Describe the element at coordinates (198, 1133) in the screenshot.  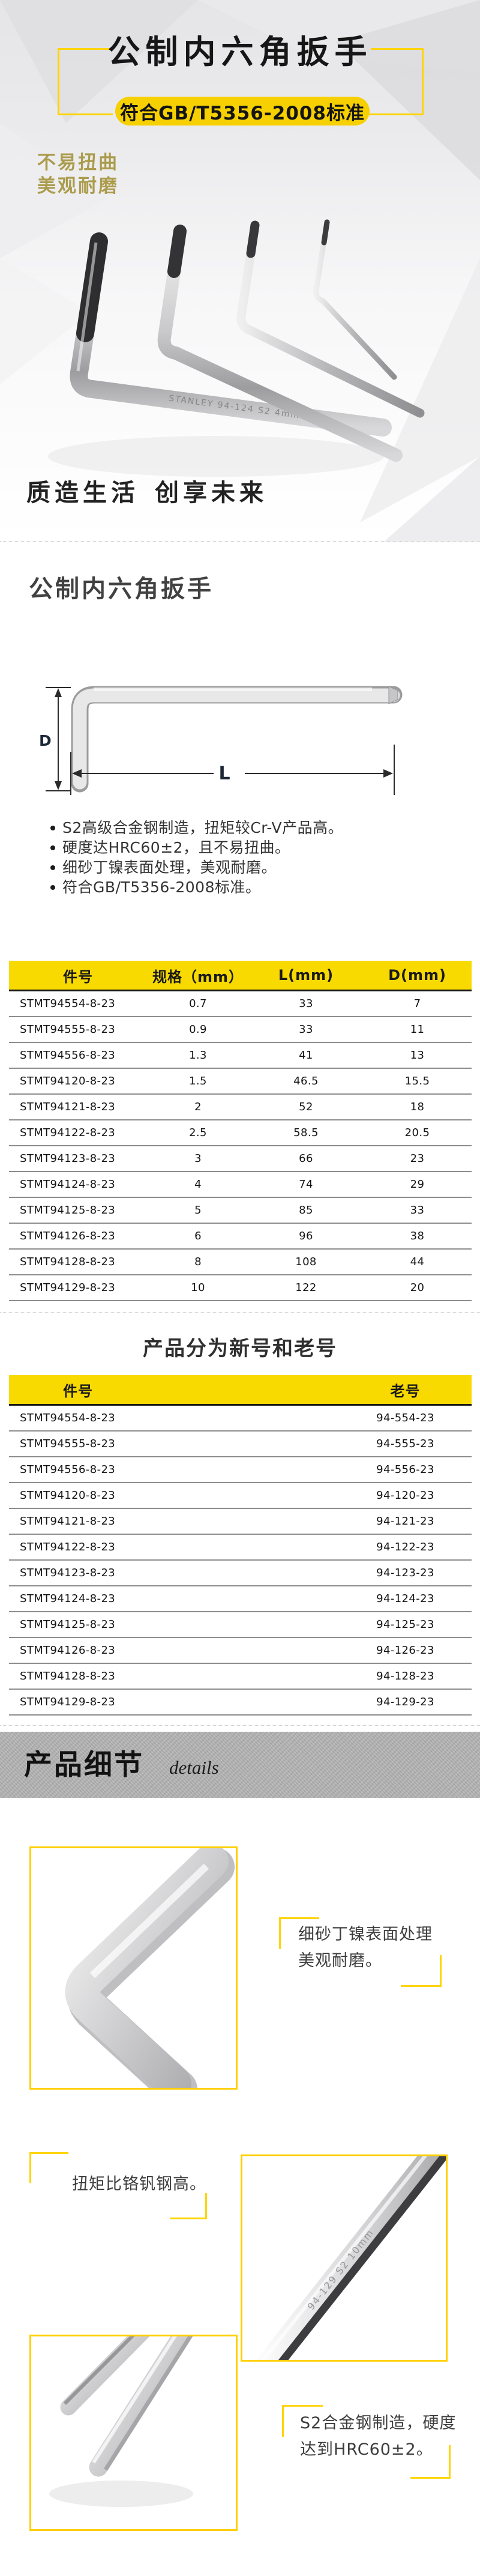
I see `table-cell: 2.5` at that location.